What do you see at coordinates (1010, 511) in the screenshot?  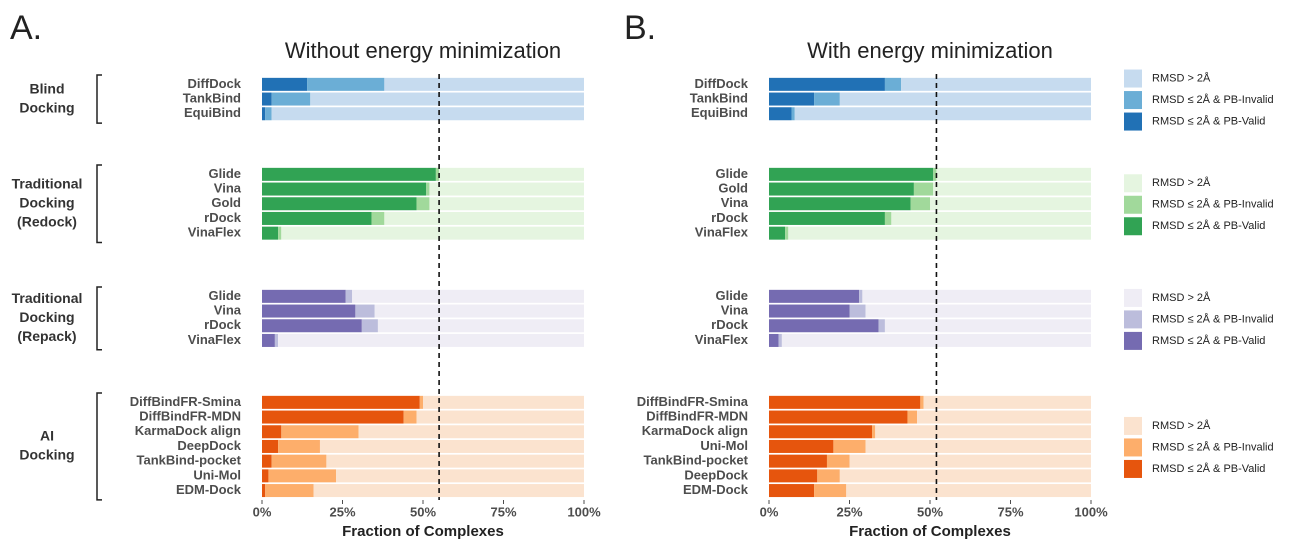 I see `x-tick-label: 75%` at bounding box center [1010, 511].